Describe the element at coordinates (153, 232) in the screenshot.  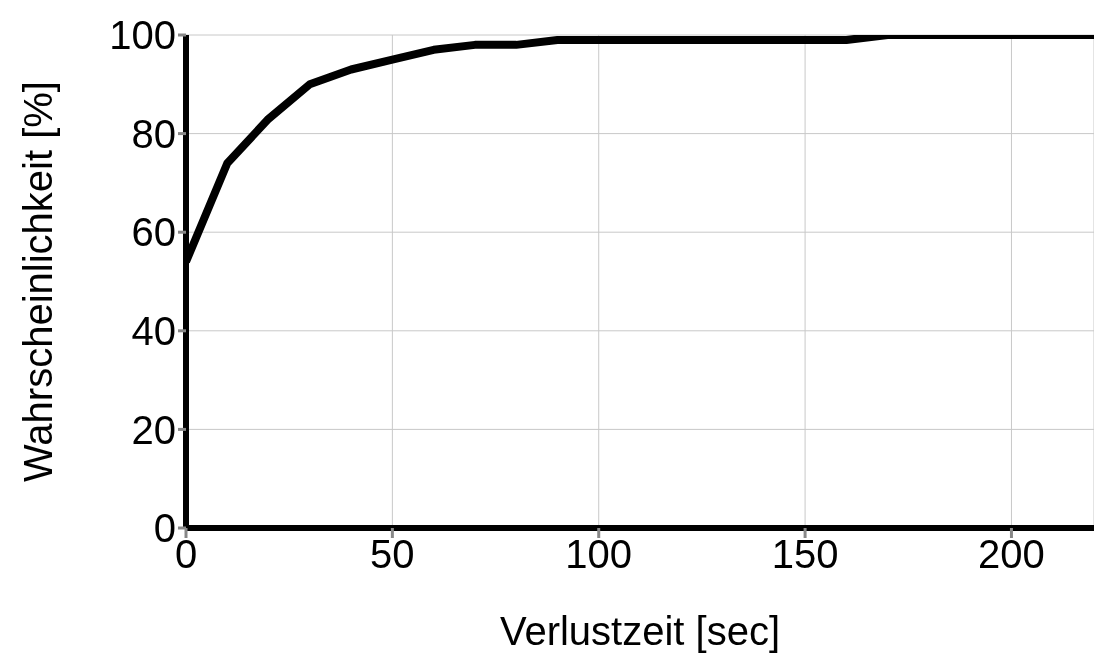
I see `y-tick-label: 60` at that location.